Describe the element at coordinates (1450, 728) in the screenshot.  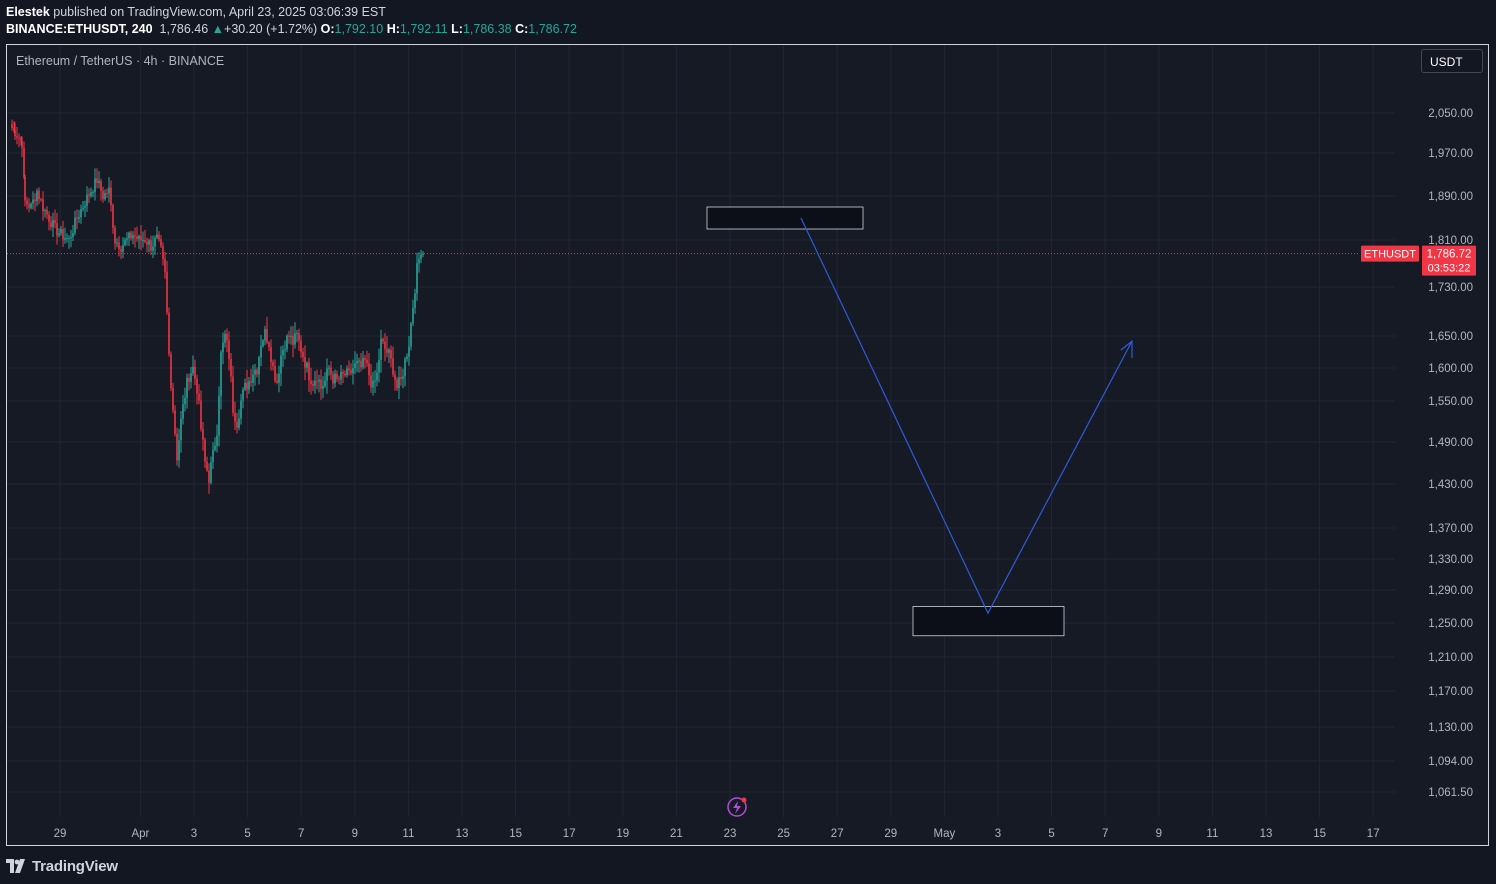
I see `y-tick-label: 1,130.00` at that location.